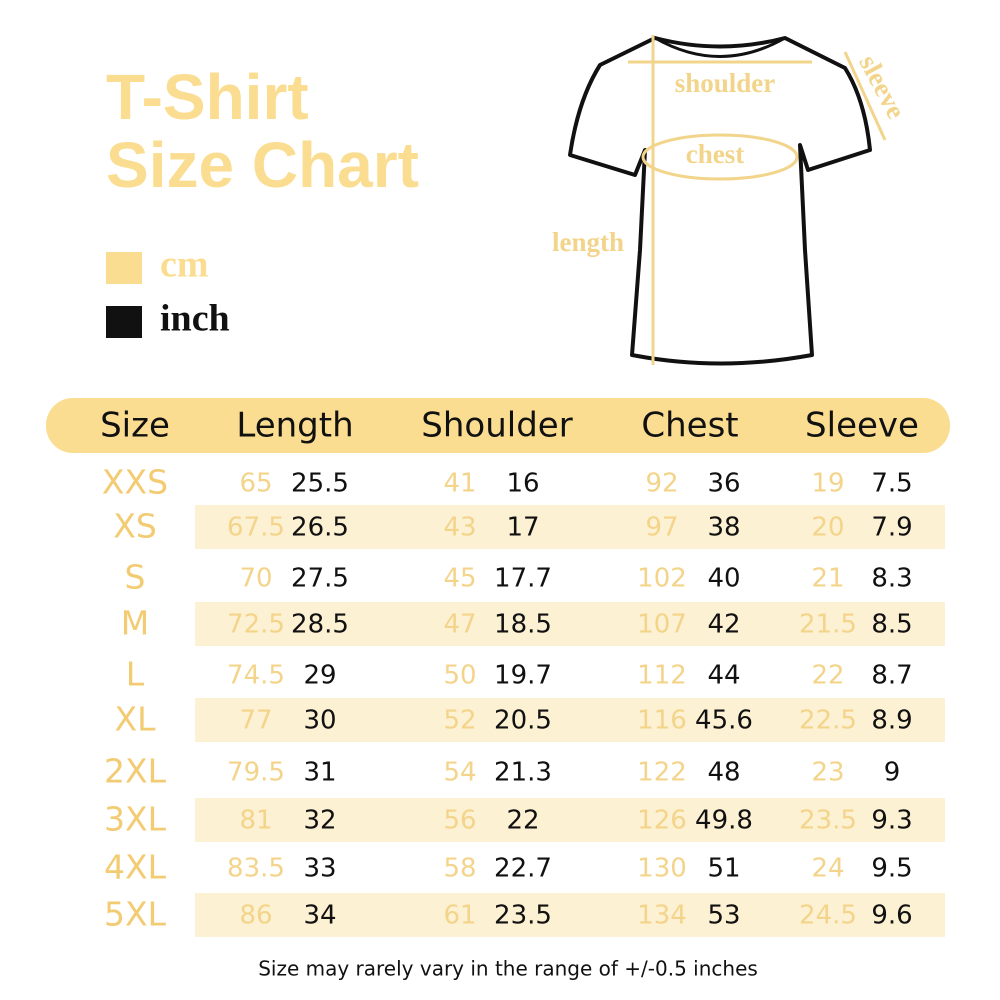 This screenshot has height=1000, width=1000. Describe the element at coordinates (459, 721) in the screenshot. I see `value-cell: 52` at that location.